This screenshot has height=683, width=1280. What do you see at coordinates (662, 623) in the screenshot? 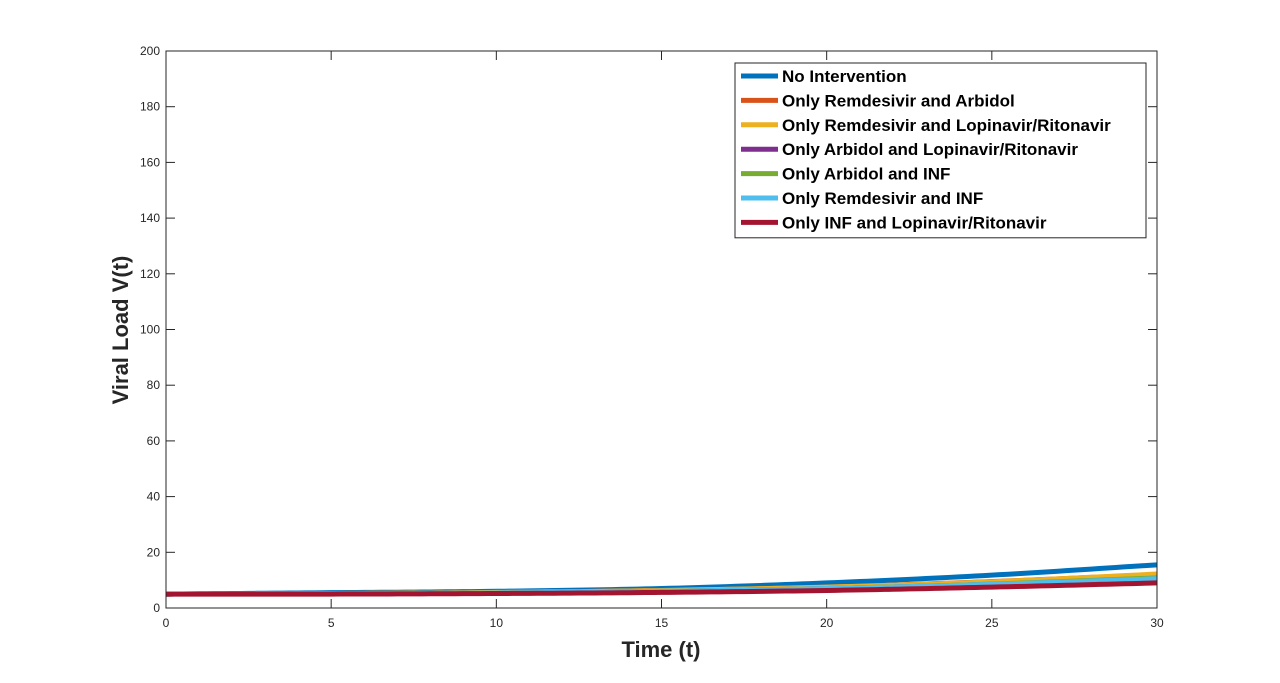
I see `x-tick-label: 15` at bounding box center [662, 623].